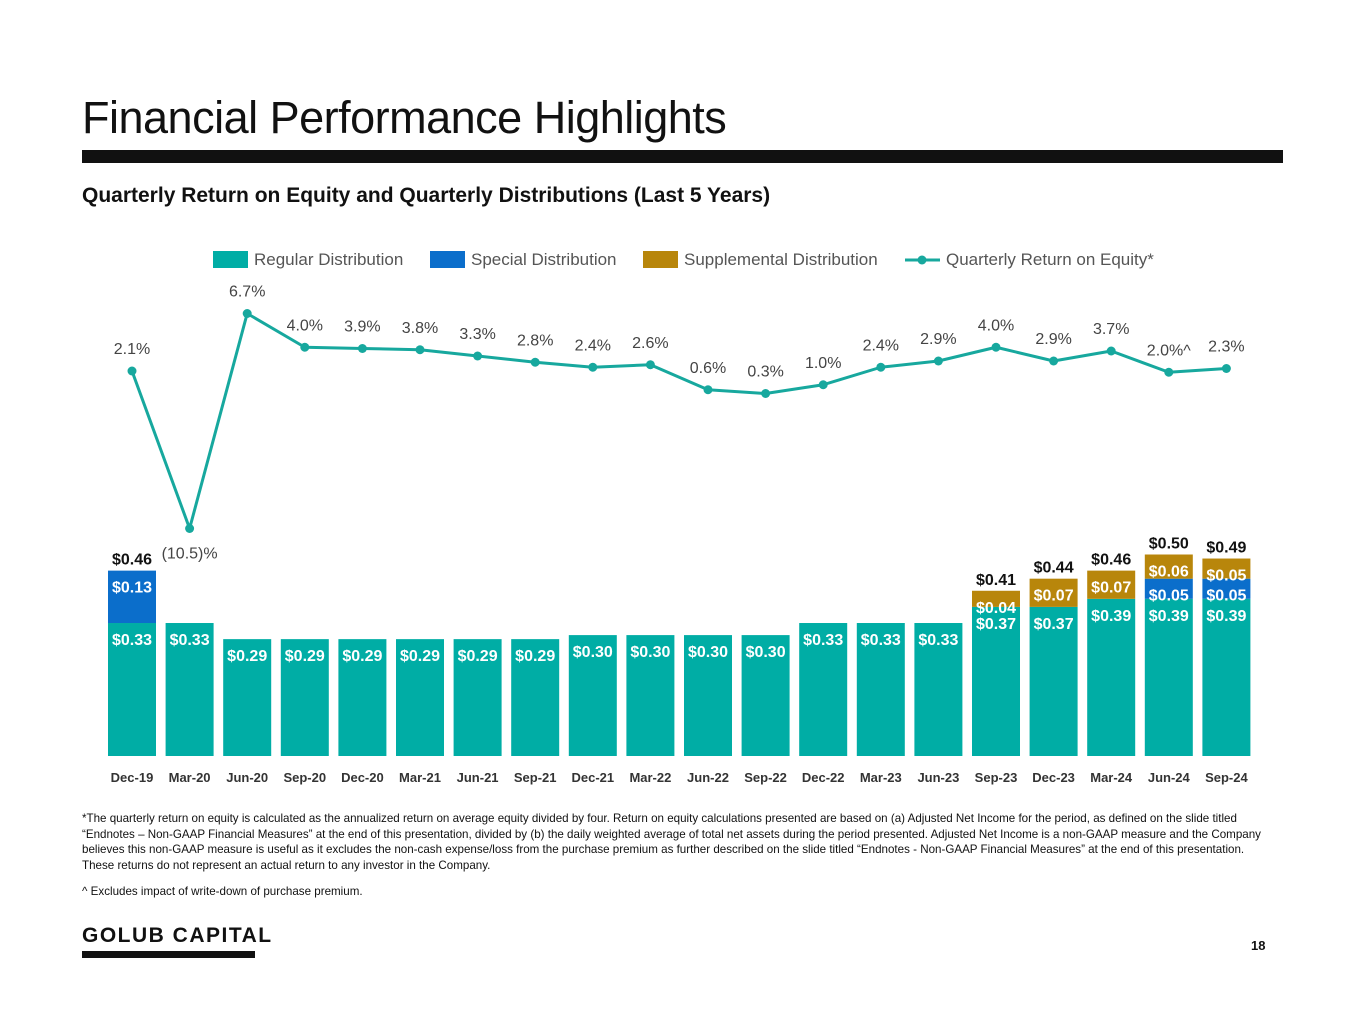 The image size is (1365, 1024). Describe the element at coordinates (544, 259) in the screenshot. I see `legend-label-special: Special Distribution` at that location.